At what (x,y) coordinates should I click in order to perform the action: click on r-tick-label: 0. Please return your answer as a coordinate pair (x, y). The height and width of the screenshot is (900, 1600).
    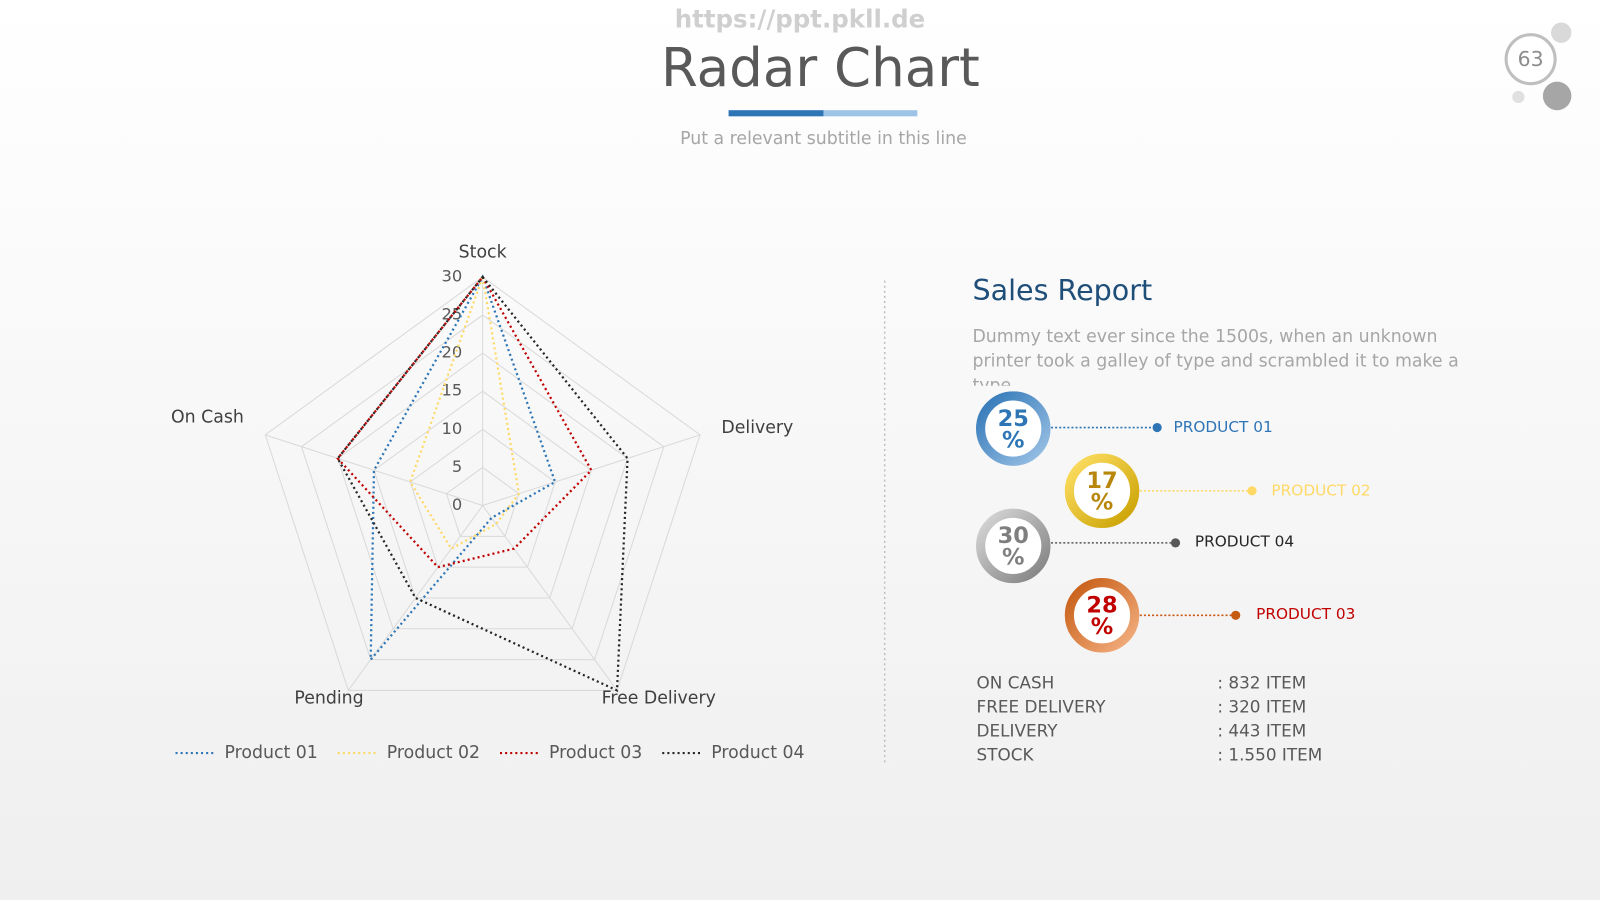
    Looking at the image, I should click on (457, 504).